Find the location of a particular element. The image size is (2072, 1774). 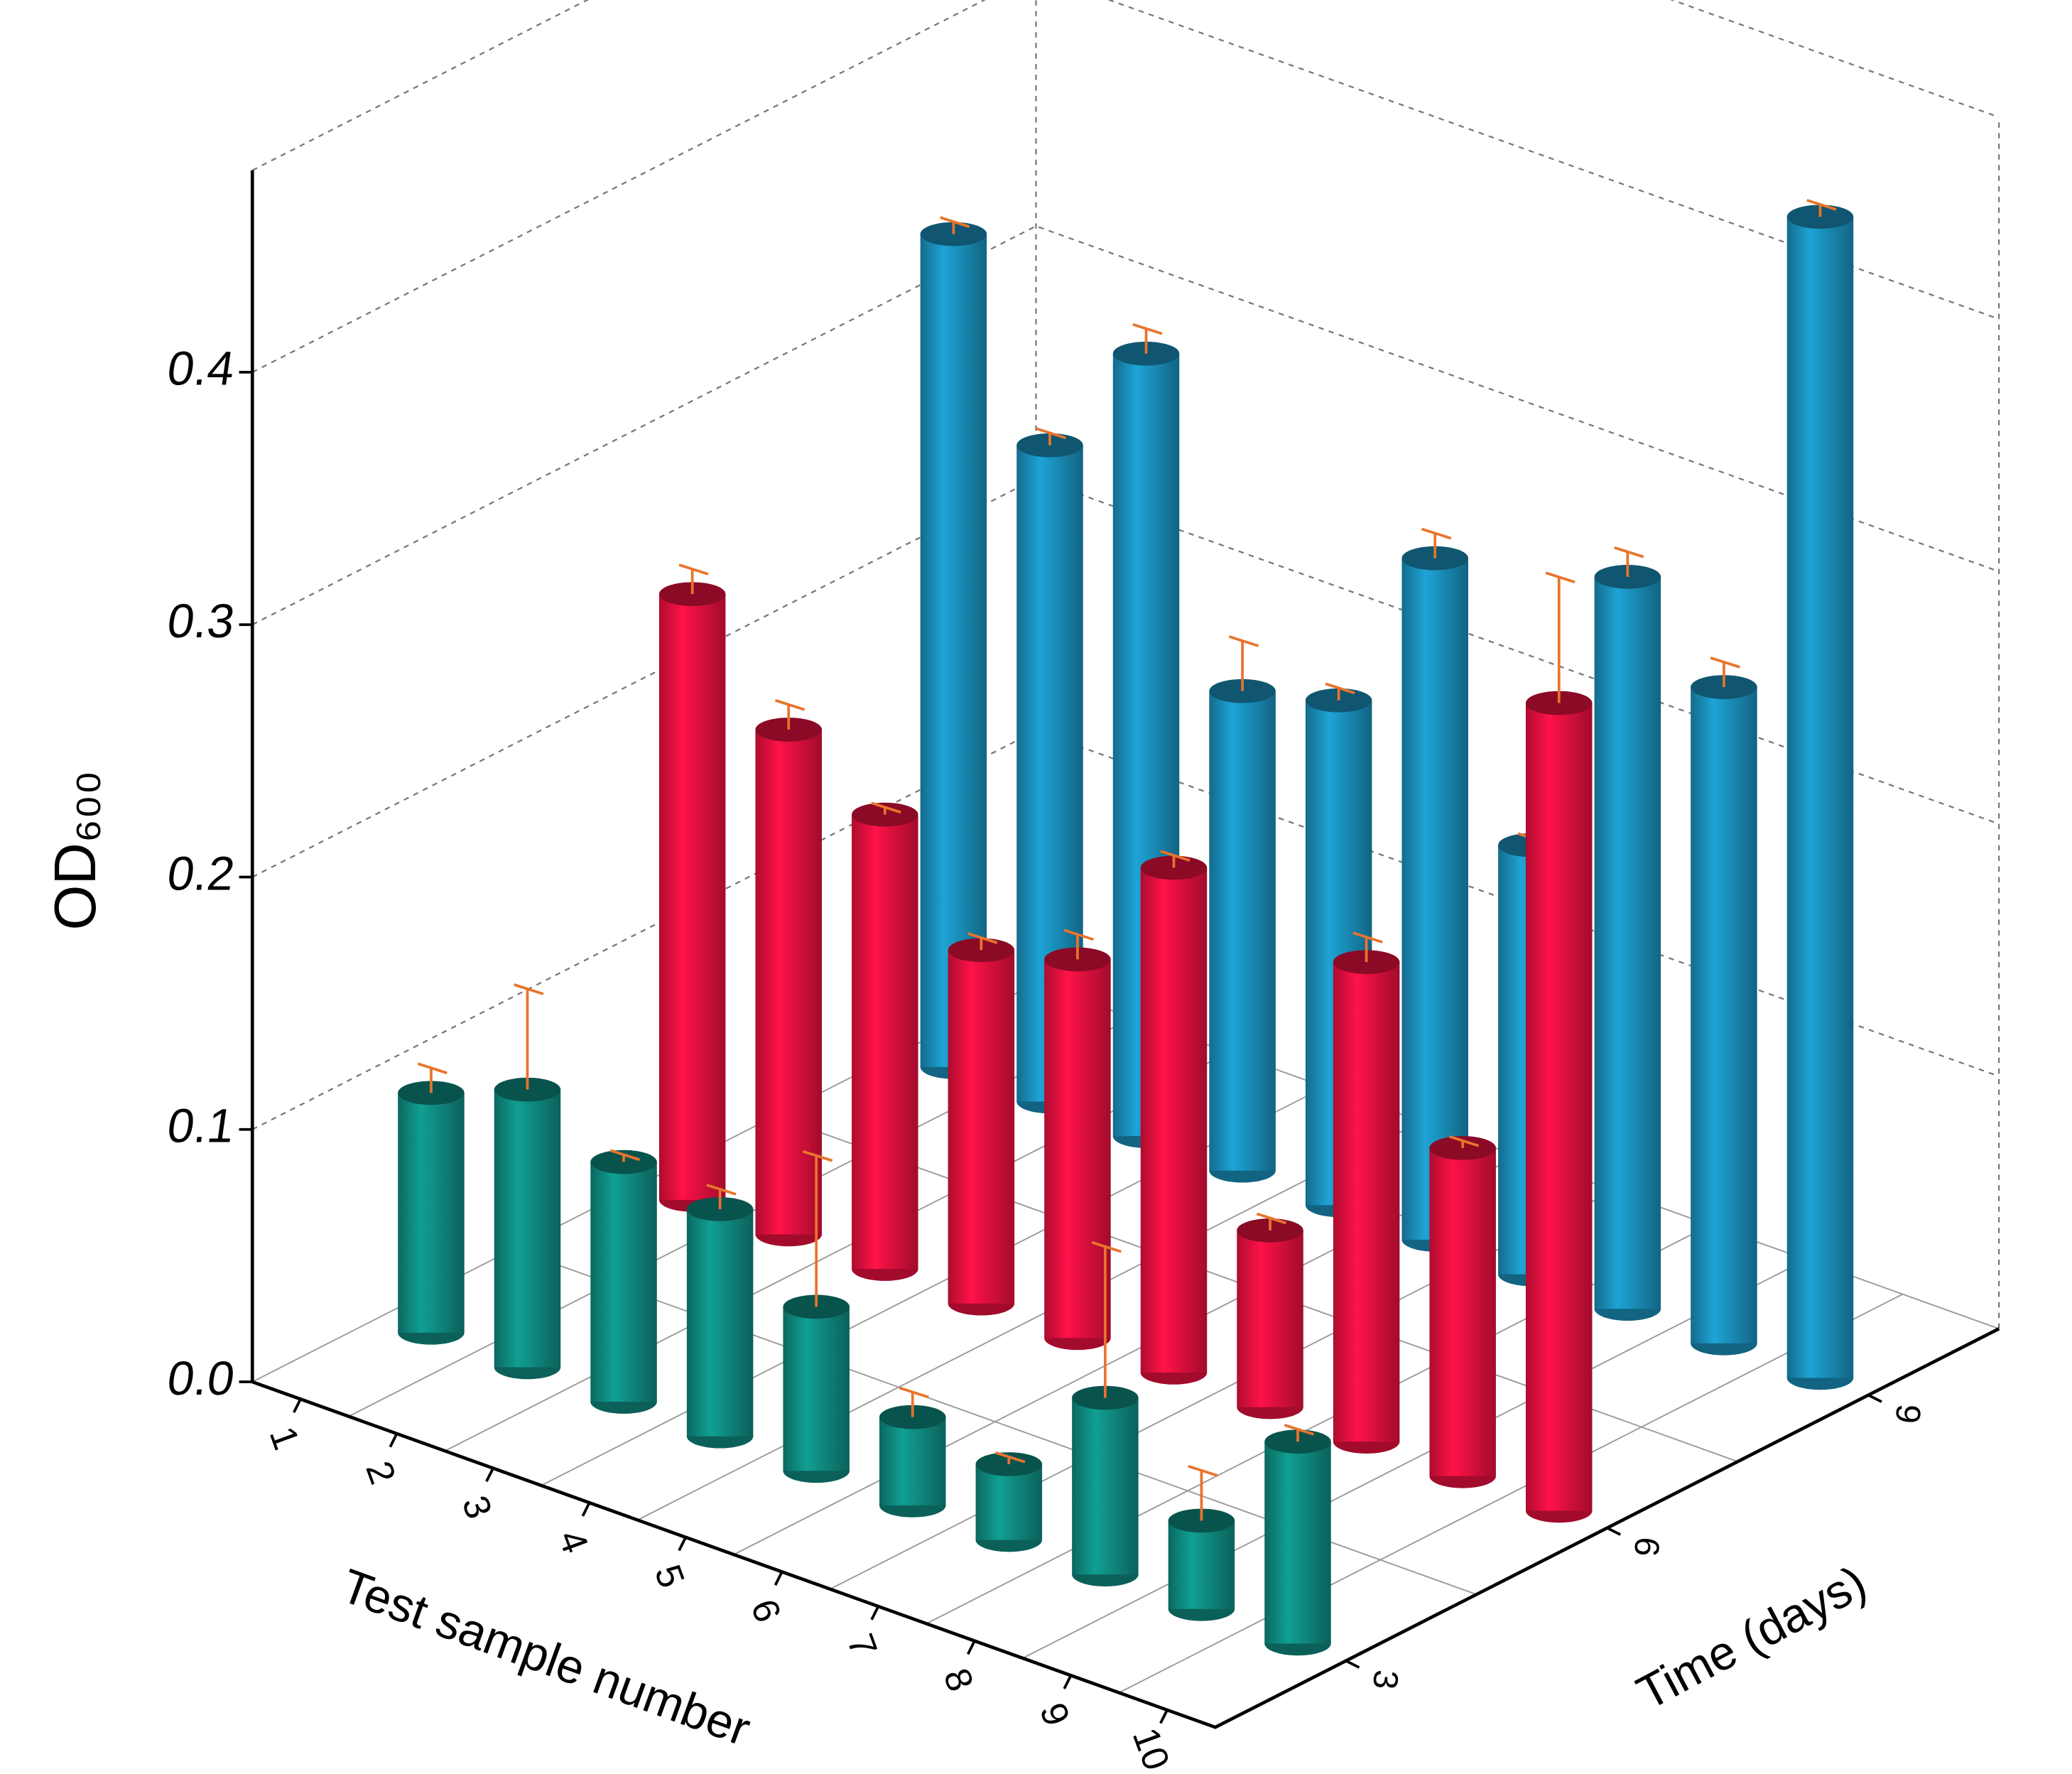

y-tick-label: 0.0 is located at coordinates (201, 1378).